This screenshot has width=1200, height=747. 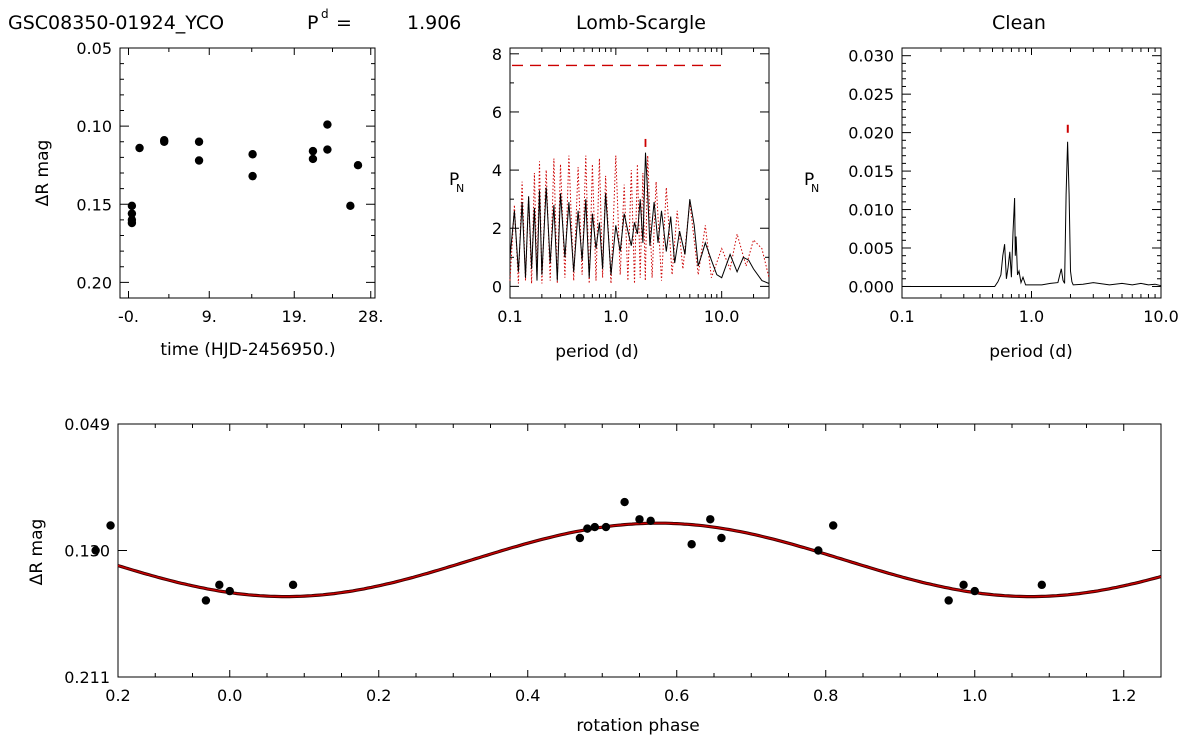 I want to click on clean-ytick-label: 0.030, so click(x=871, y=56).